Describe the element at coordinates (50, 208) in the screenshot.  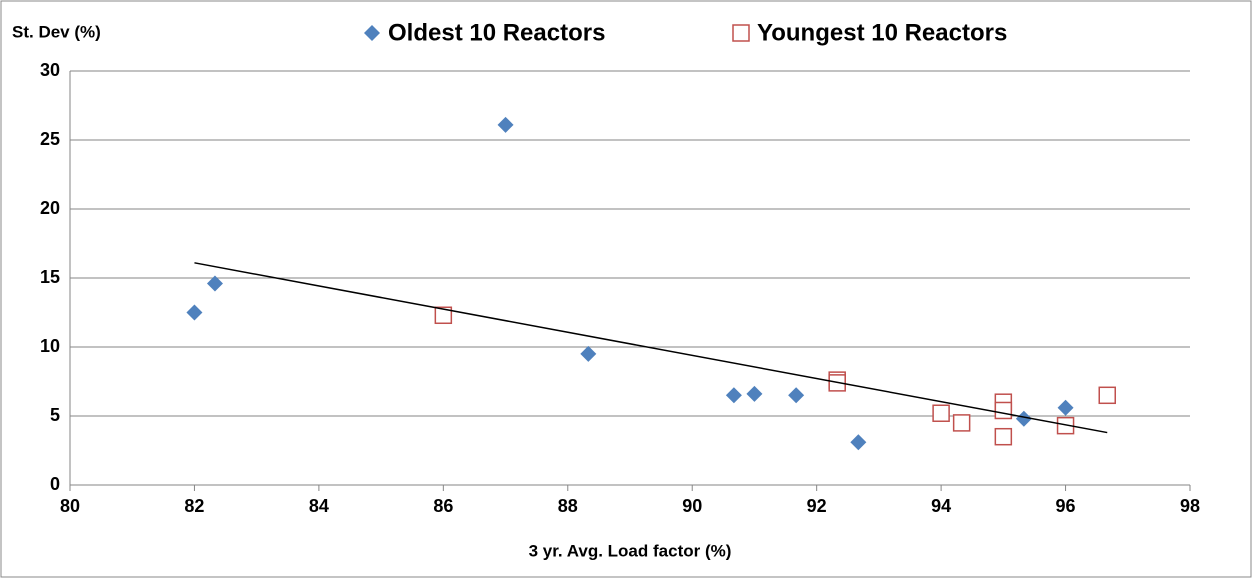
I see `y-tick-label: 20` at that location.